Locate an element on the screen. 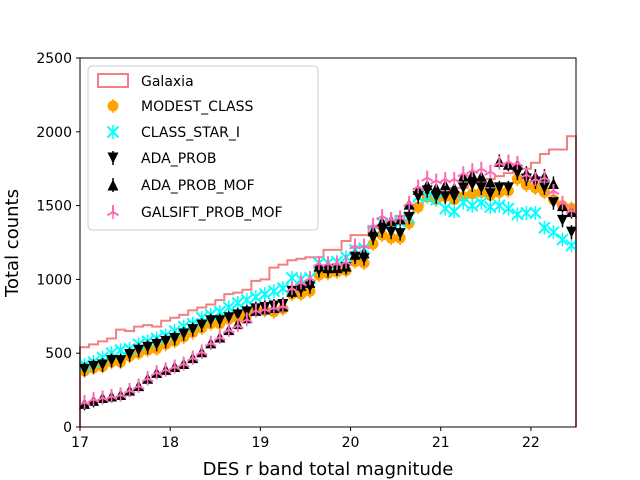 The width and height of the screenshot is (640, 480). y-tick-label: 500 is located at coordinates (58, 354).